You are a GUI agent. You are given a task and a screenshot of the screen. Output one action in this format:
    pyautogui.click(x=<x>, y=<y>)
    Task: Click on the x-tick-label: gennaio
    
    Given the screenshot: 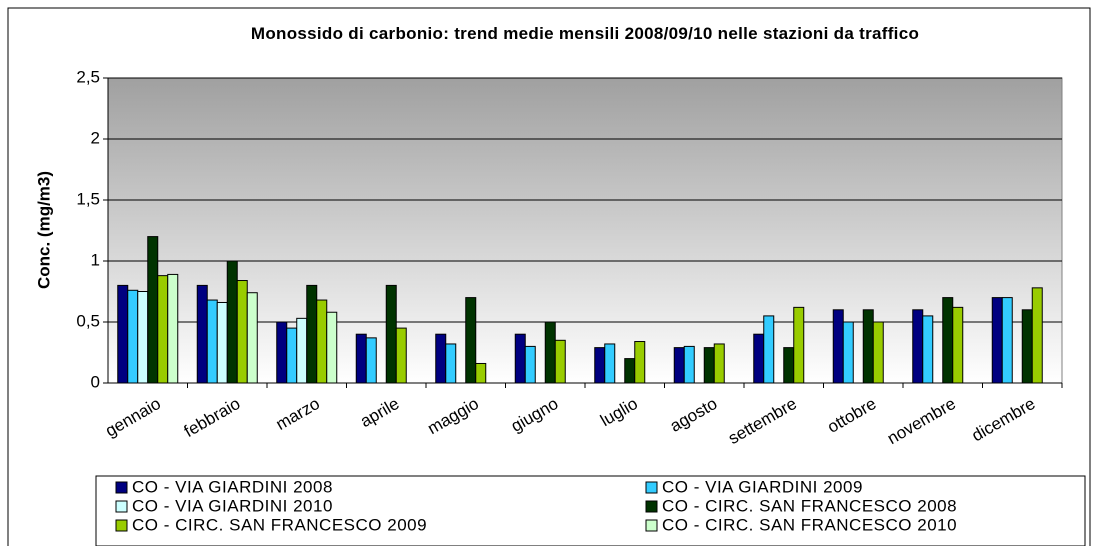 What is the action you would take?
    pyautogui.click(x=133, y=417)
    